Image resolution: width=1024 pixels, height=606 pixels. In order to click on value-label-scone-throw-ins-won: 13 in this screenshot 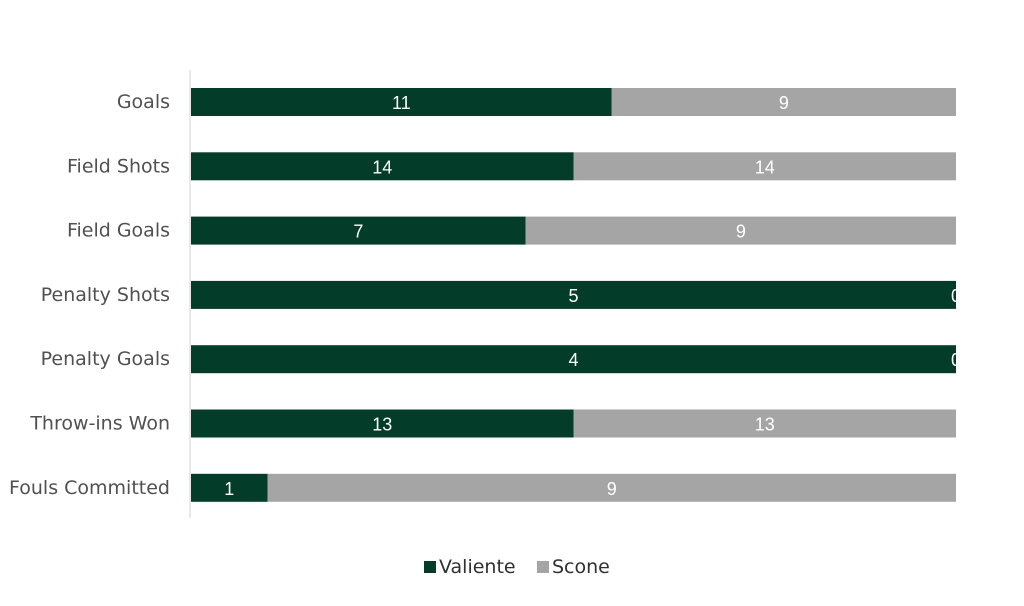, I will do `click(765, 425)`.